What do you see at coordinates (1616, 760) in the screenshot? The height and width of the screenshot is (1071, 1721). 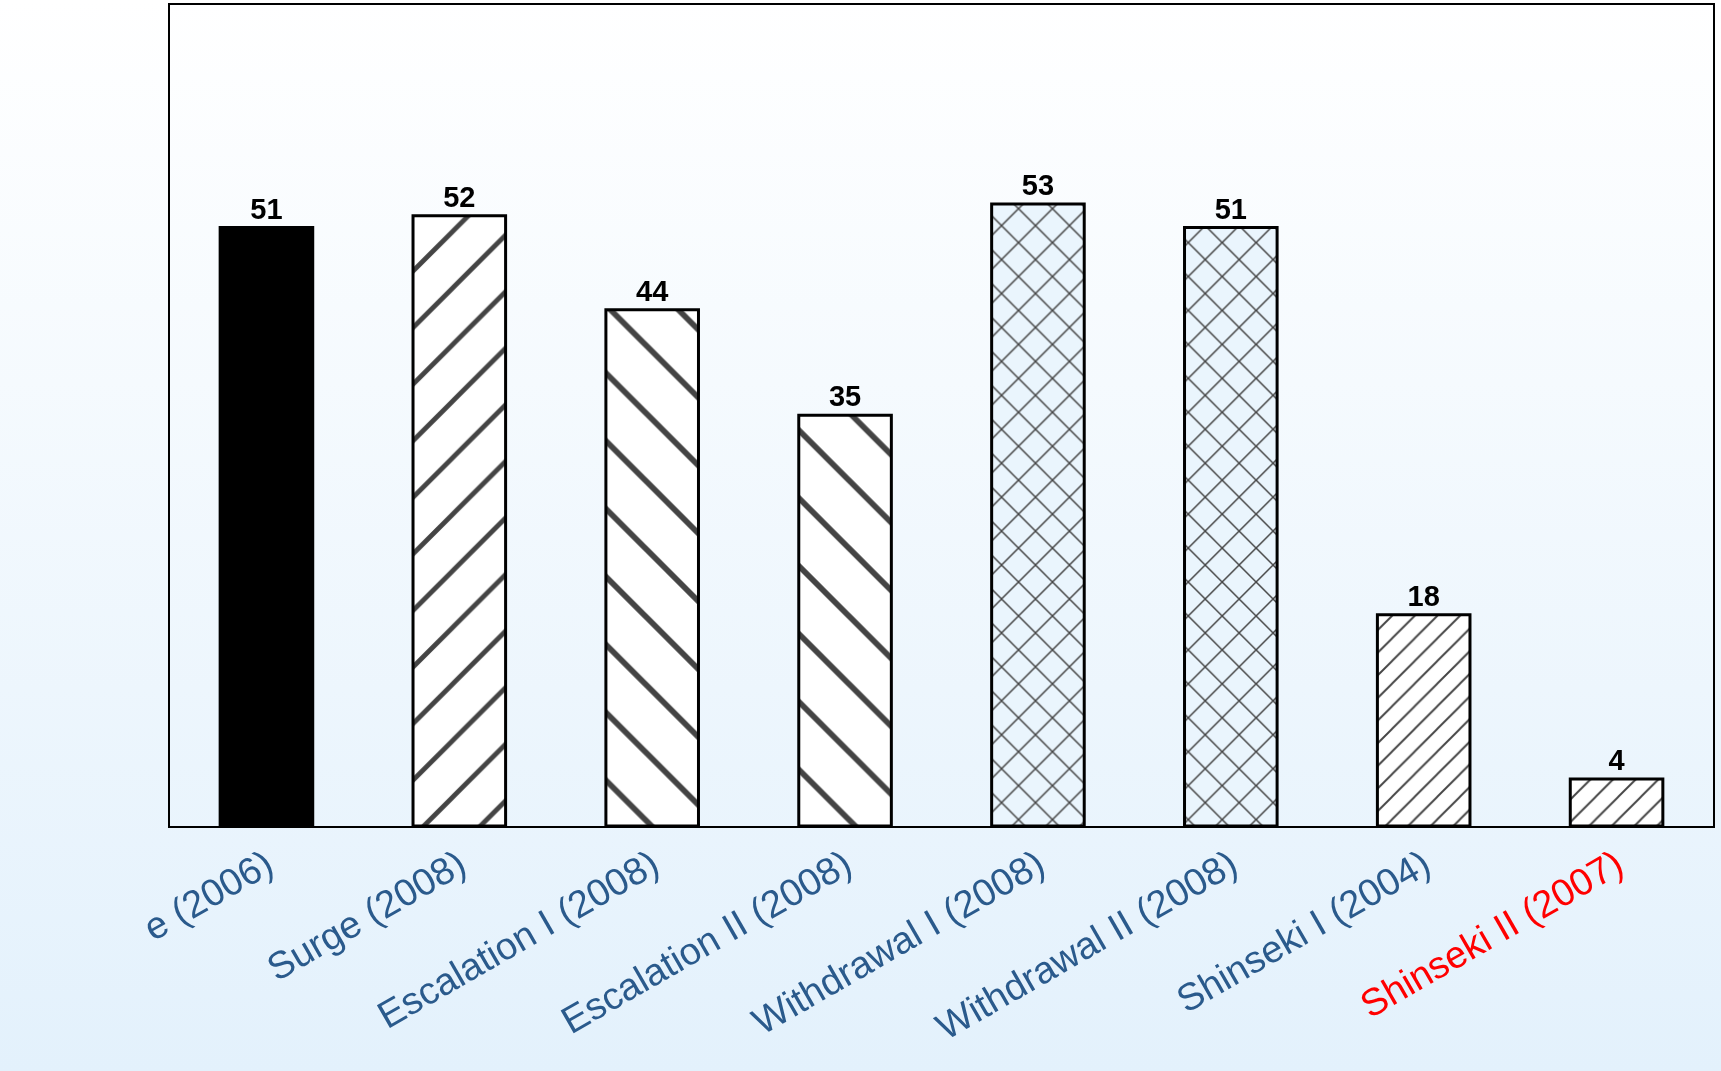 I see `data-label: 4` at bounding box center [1616, 760].